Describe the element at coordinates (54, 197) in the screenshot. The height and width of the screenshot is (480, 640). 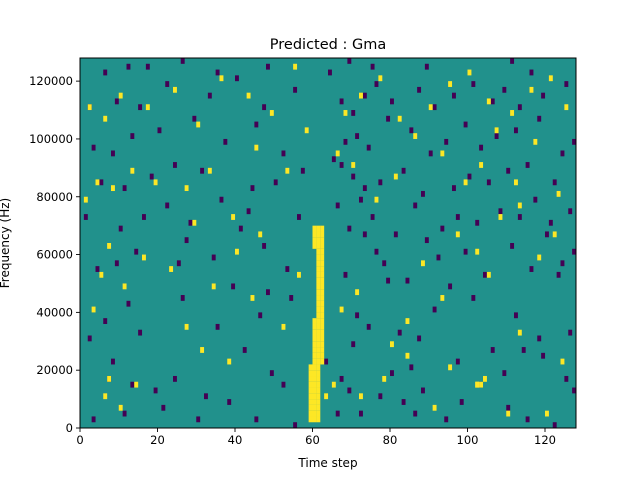
I see `y-tick-label: 80000` at that location.